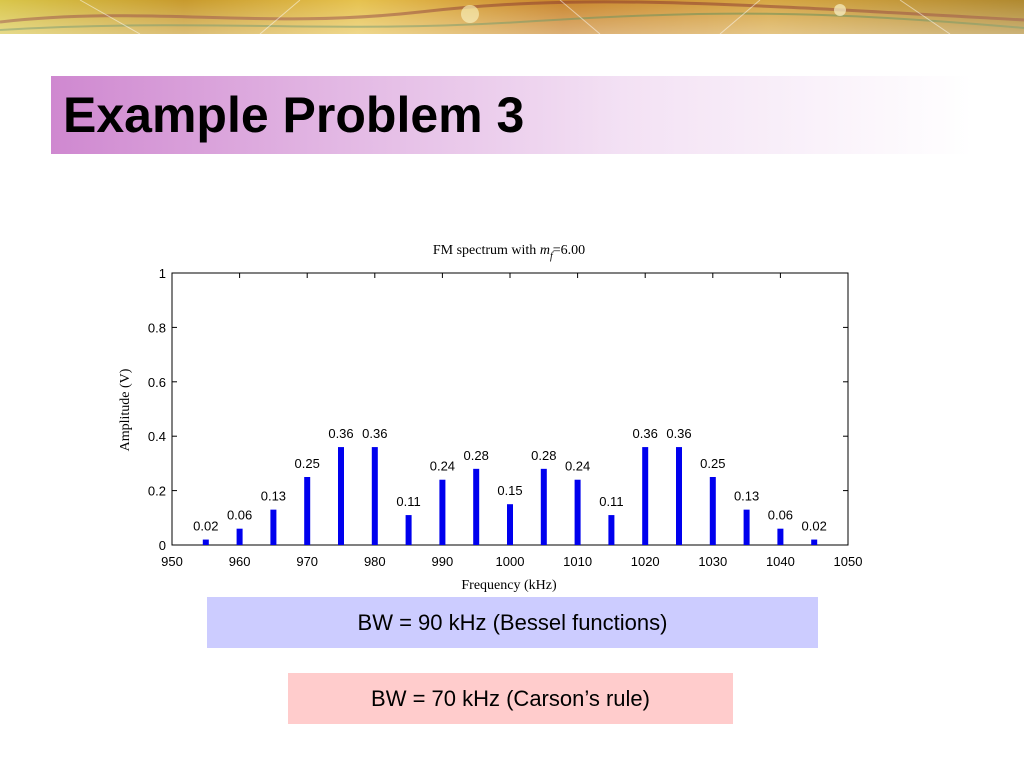  Describe the element at coordinates (509, 490) in the screenshot. I see `bar-value-label: 0.15` at that location.